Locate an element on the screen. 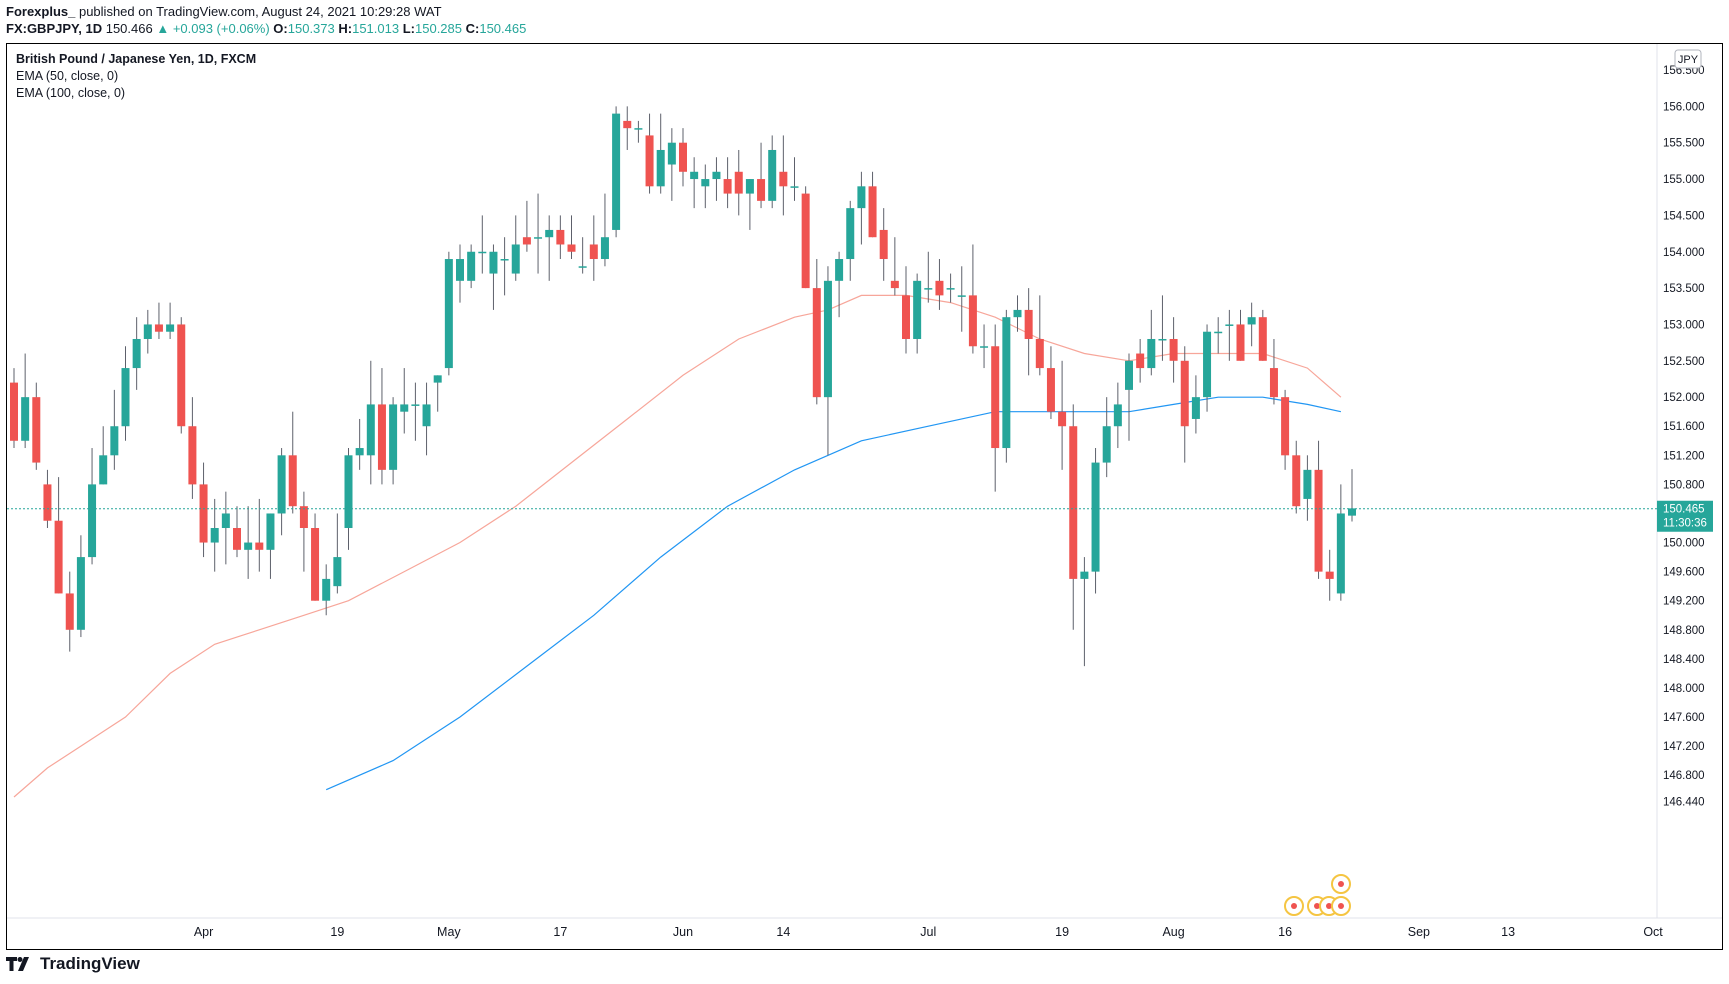 The image size is (1729, 984). currency-badge is located at coordinates (1688, 59).